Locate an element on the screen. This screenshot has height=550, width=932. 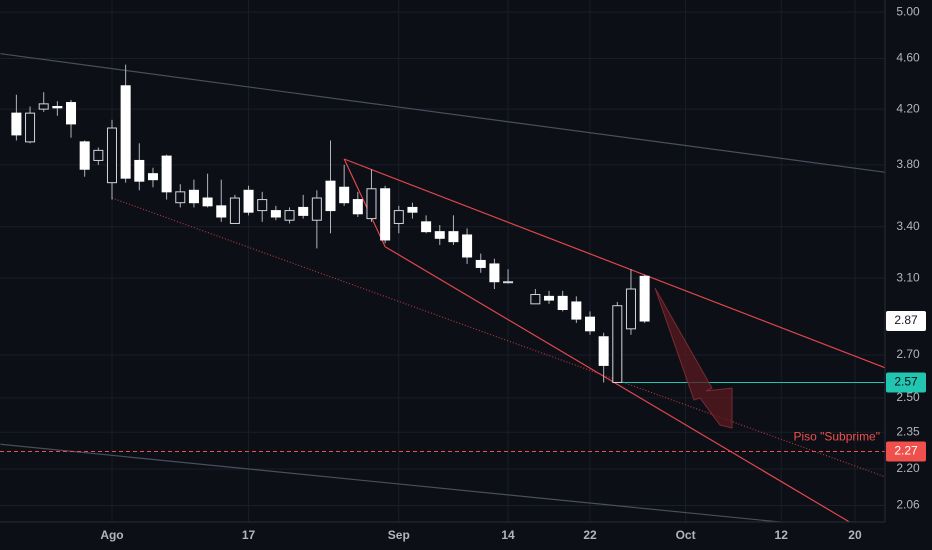
price-tag-label: 2.27 is located at coordinates (906, 451).